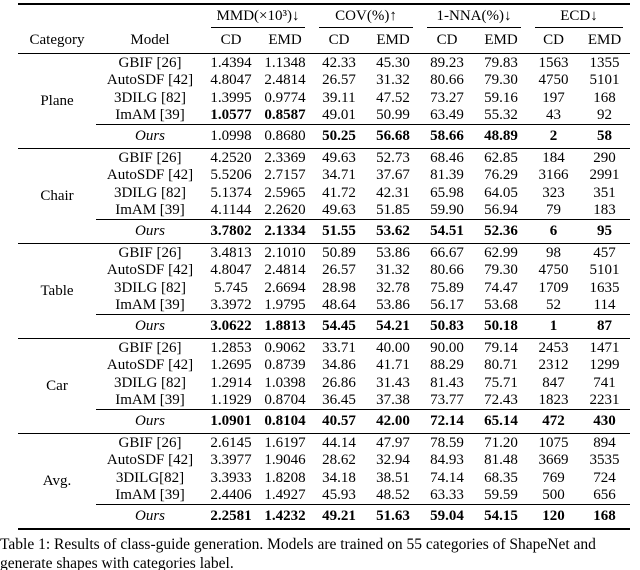  What do you see at coordinates (553, 80) in the screenshot?
I see `value-cell: 4750` at bounding box center [553, 80].